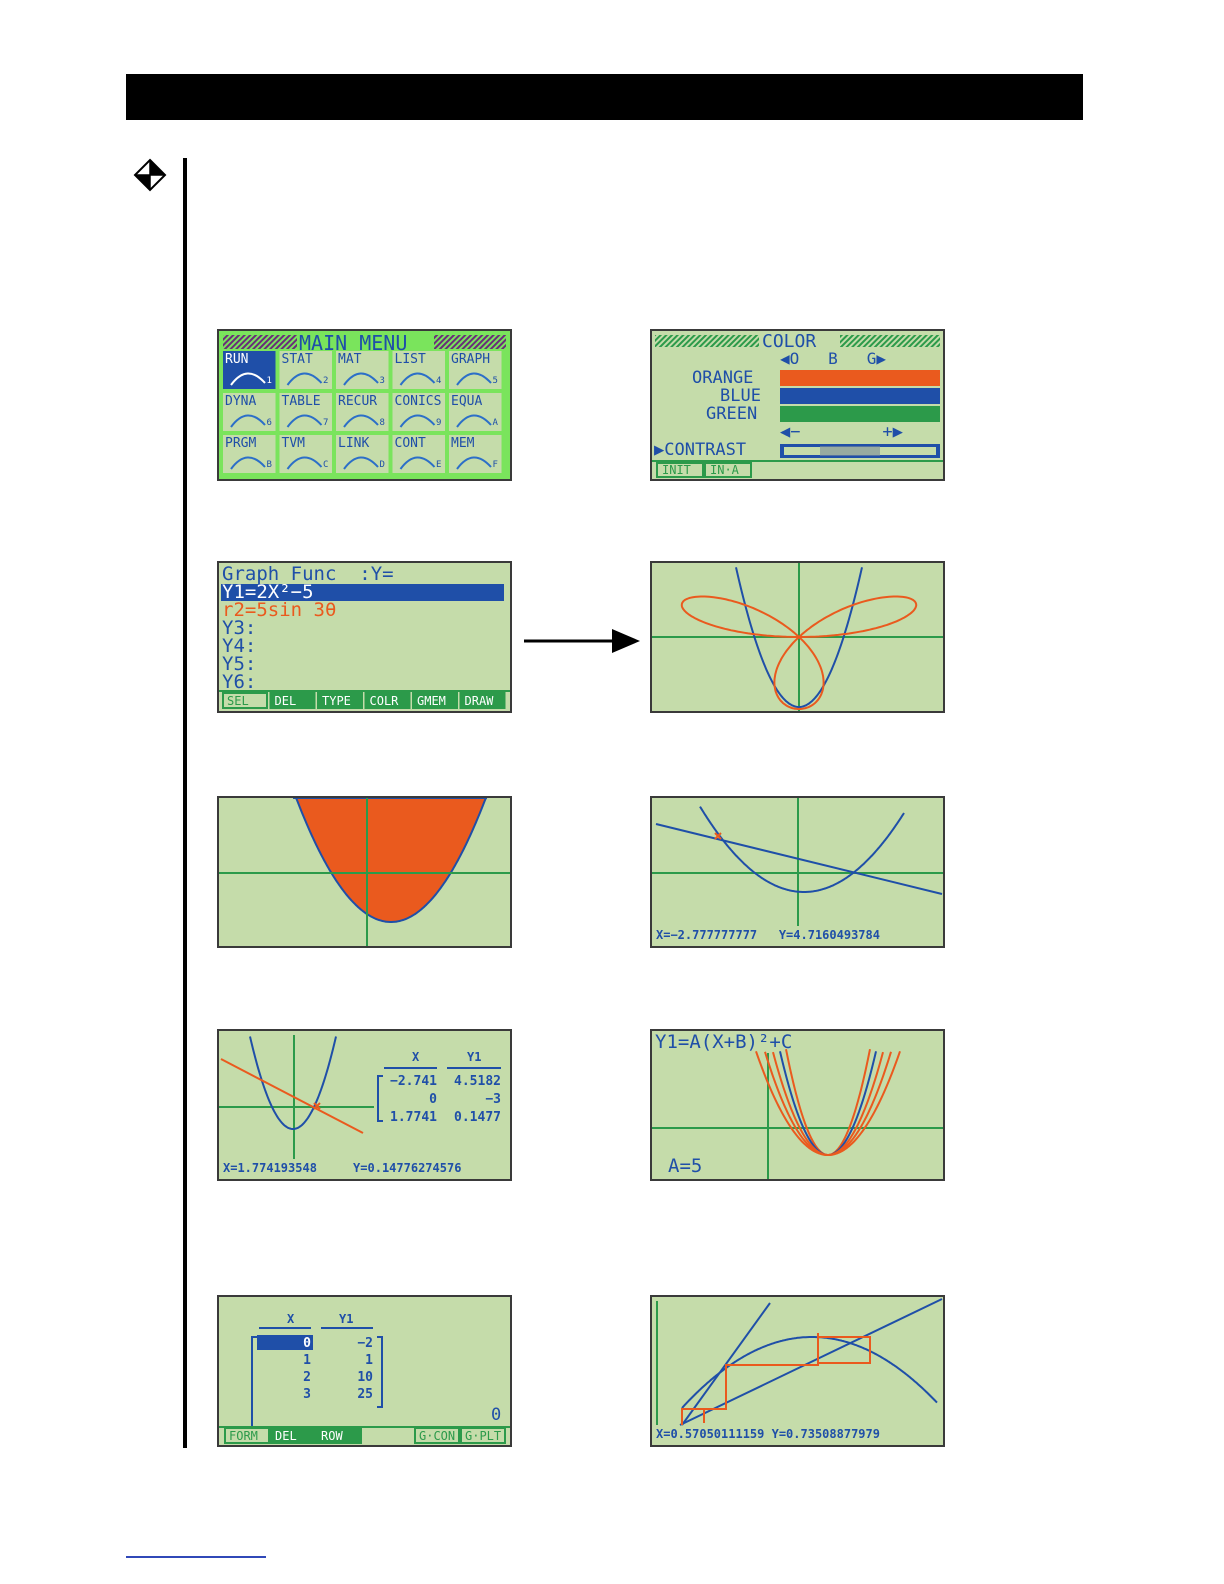 This screenshot has width=1224, height=1584. I want to click on mat-glyph-icon, so click(361, 379).